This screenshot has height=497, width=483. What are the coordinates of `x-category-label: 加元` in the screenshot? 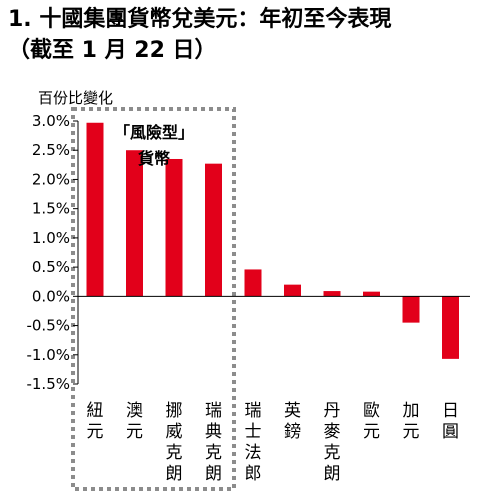 It's located at (411, 421).